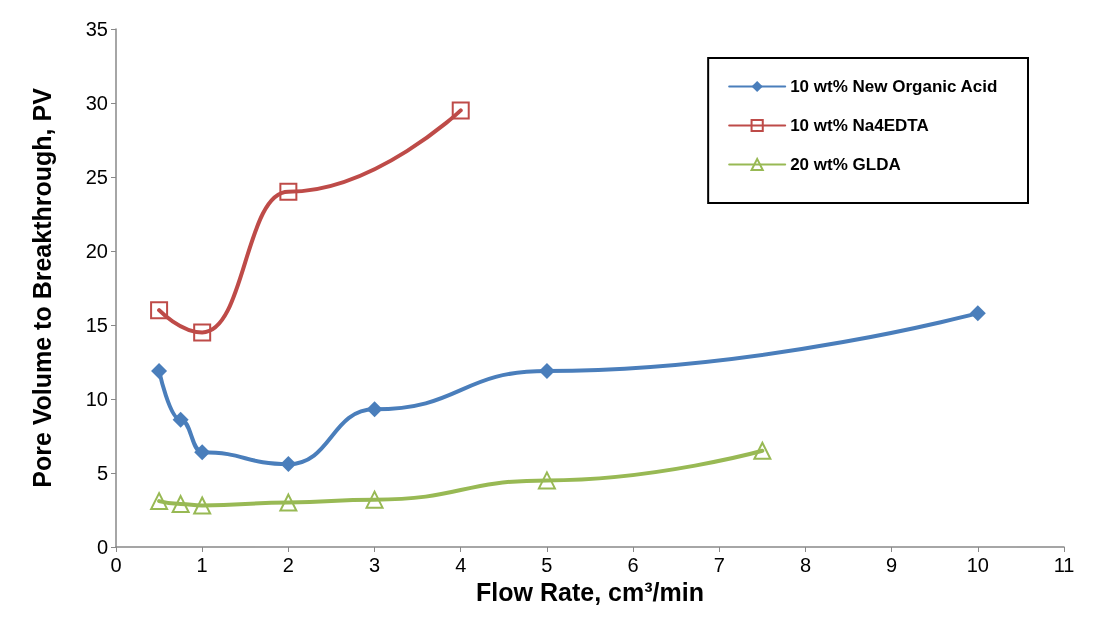 The width and height of the screenshot is (1097, 641). What do you see at coordinates (96, 325) in the screenshot?
I see `y-tick-label: 15` at bounding box center [96, 325].